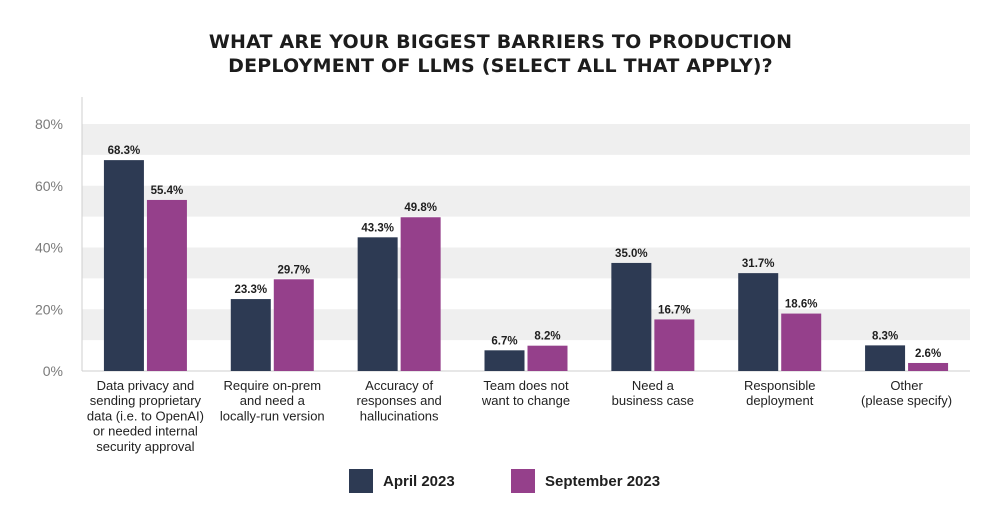  I want to click on data-label: 16.7%, so click(674, 310).